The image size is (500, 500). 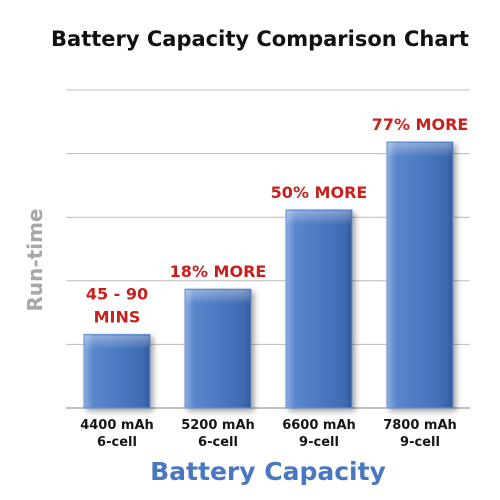 What do you see at coordinates (117, 425) in the screenshot?
I see `x-tick-label: 4400 mAh` at bounding box center [117, 425].